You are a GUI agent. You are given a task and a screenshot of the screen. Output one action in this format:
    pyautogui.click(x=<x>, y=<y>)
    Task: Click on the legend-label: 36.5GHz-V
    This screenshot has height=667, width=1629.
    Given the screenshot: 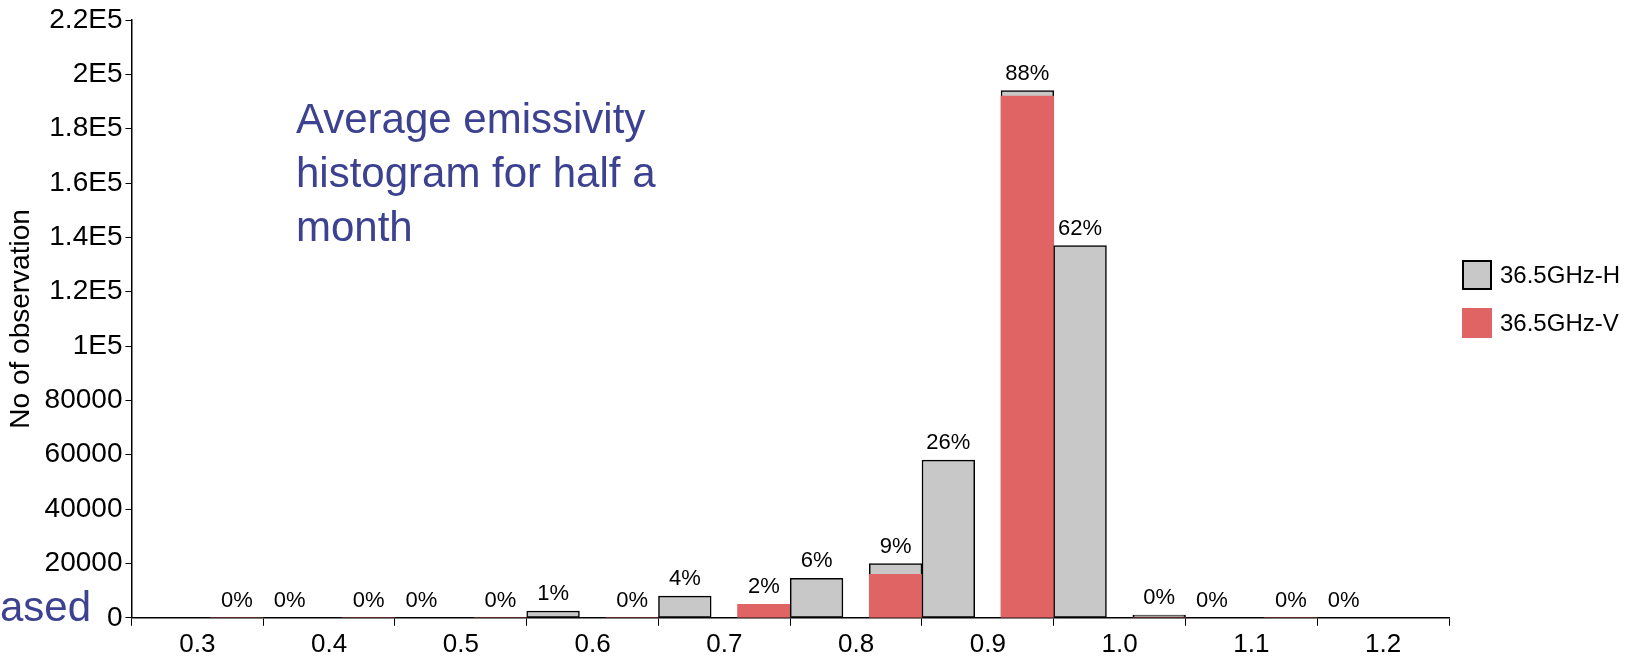 What is the action you would take?
    pyautogui.click(x=1559, y=323)
    